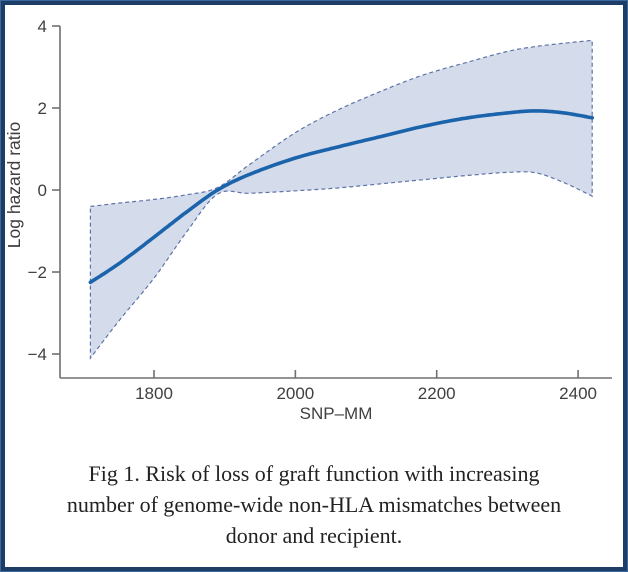 This screenshot has width=628, height=572. Describe the element at coordinates (42, 26) in the screenshot. I see `y-tick-label: 4` at that location.